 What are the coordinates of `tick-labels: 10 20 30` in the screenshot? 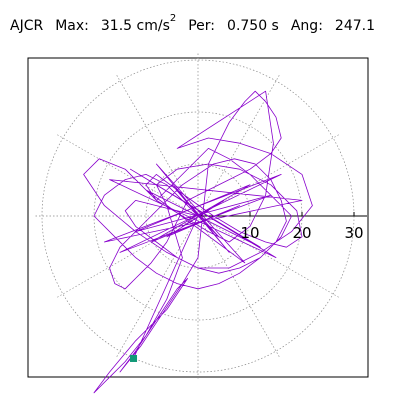 It's located at (301, 233).